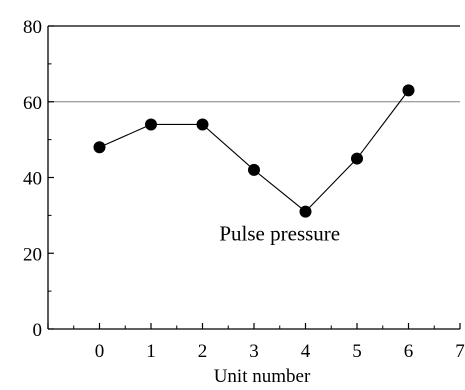 The image size is (465, 390). Describe the element at coordinates (32, 254) in the screenshot. I see `y-tick-label-20: 20` at that location.